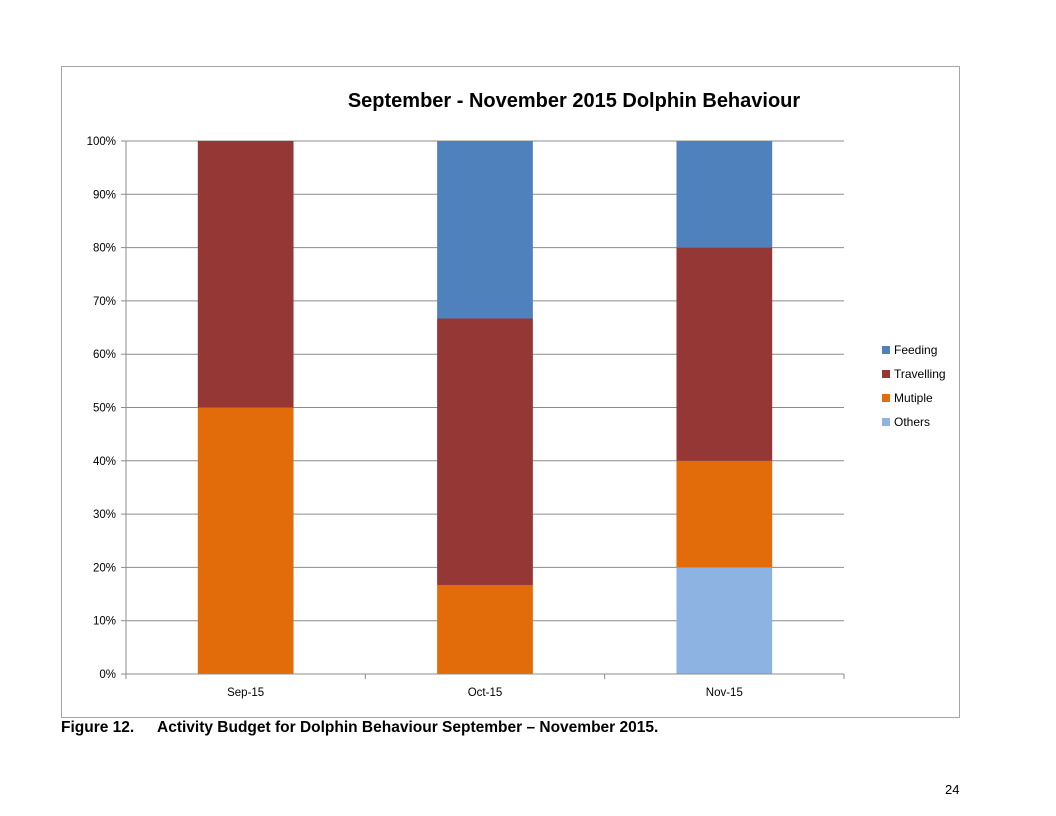 Image resolution: width=1056 pixels, height=816 pixels. What do you see at coordinates (104, 462) in the screenshot?
I see `y-tick-label: 40%` at bounding box center [104, 462].